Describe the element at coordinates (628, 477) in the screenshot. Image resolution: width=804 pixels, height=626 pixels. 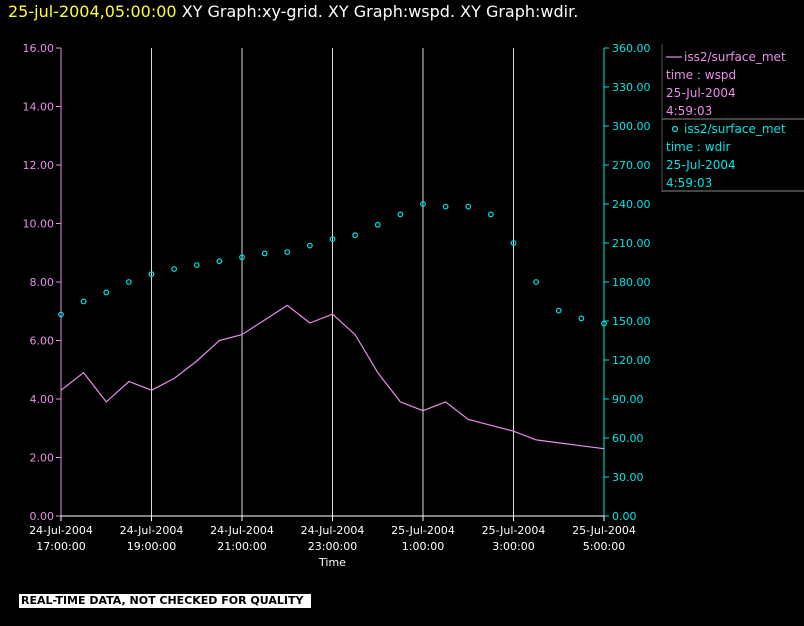
I see `right-tick-label: 30.00` at that location.